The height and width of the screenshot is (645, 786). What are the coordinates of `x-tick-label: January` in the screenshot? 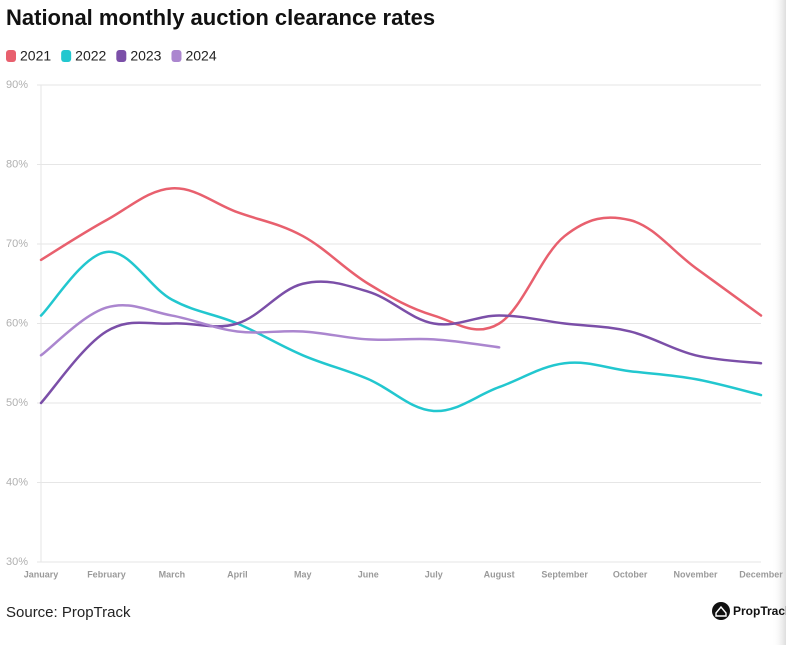 It's located at (41, 574).